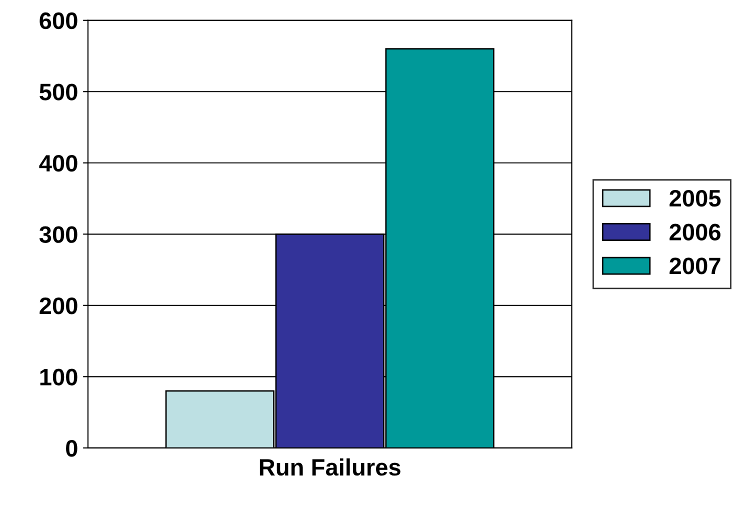  Describe the element at coordinates (330, 467) in the screenshot. I see `x-axis-title: Run Failures` at that location.